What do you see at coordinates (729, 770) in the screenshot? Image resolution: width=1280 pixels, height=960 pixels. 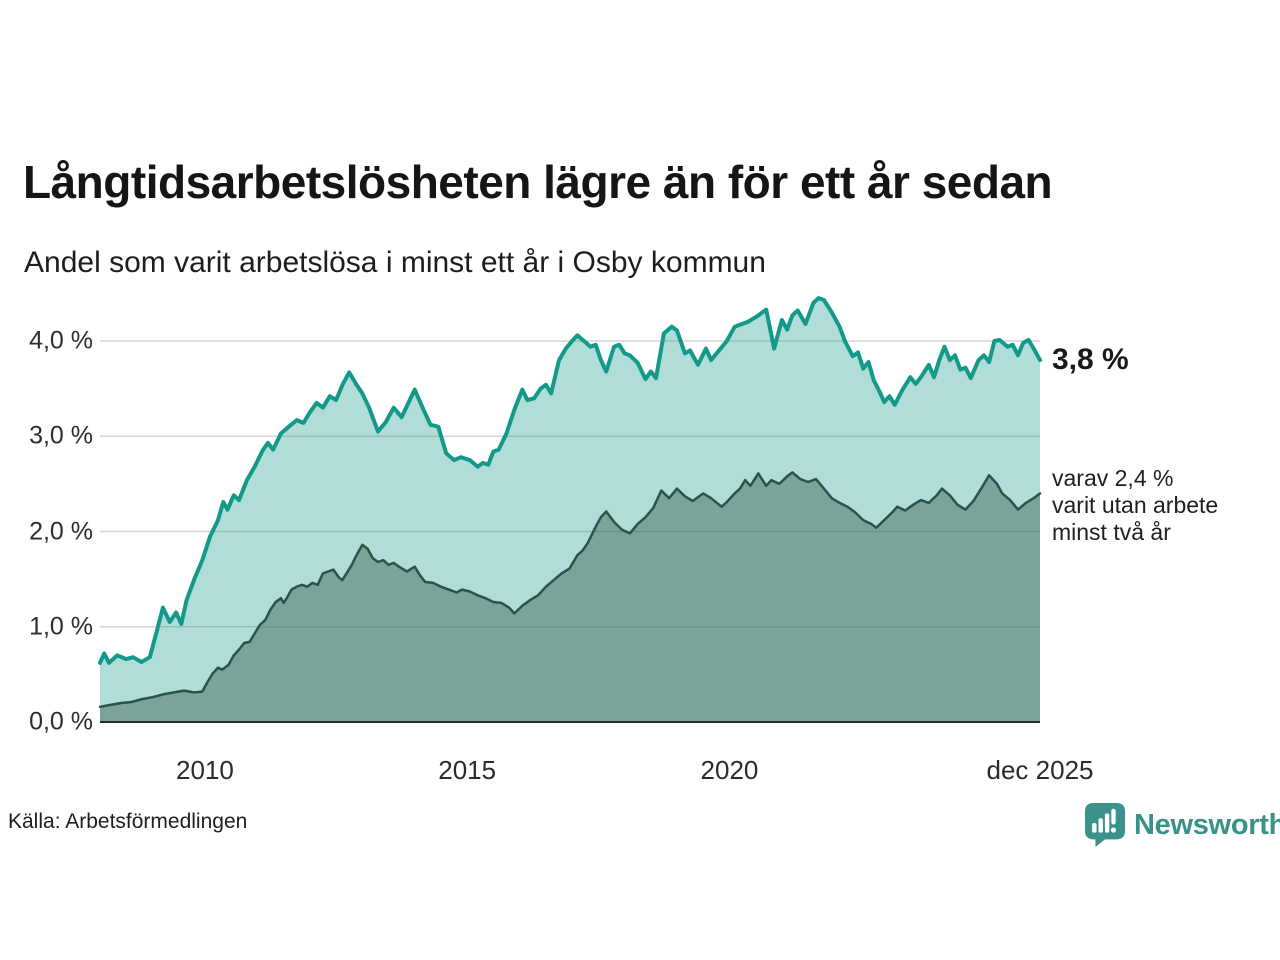 I see `x-tick-label: 2020` at bounding box center [729, 770].